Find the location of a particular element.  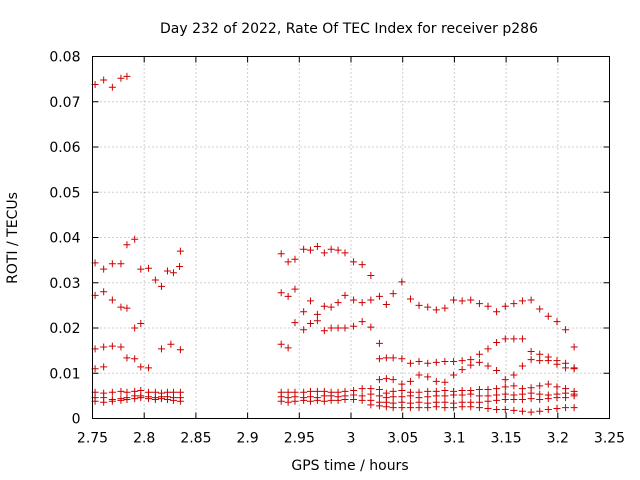

y-tick-label: 0.05 is located at coordinates (64, 193).